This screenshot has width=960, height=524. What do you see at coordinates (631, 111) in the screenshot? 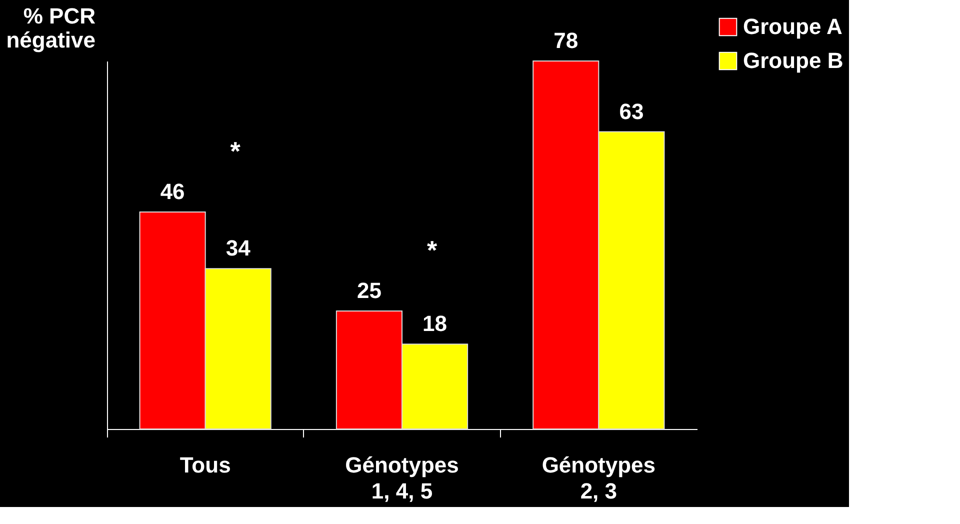
I see `data-label: 63` at bounding box center [631, 111].